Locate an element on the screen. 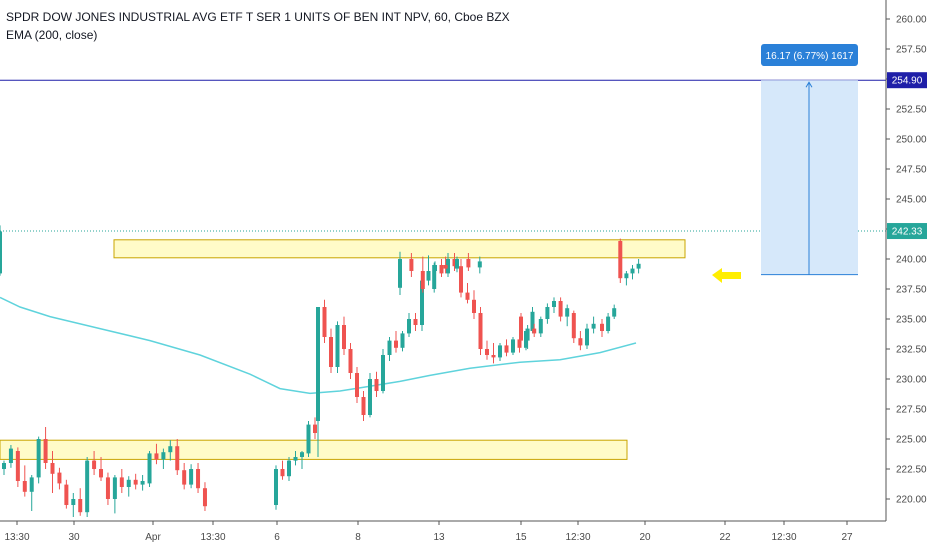 The width and height of the screenshot is (932, 550). x-tick-label: 27 is located at coordinates (847, 537).